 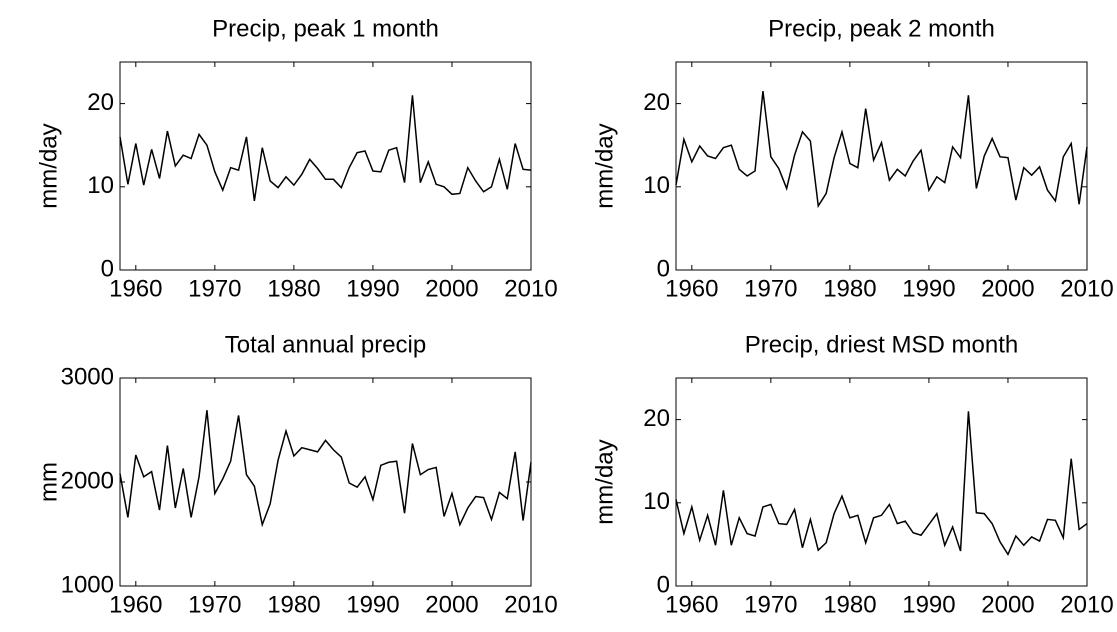 I want to click on y-tick-label: 2000, so click(x=87, y=480).